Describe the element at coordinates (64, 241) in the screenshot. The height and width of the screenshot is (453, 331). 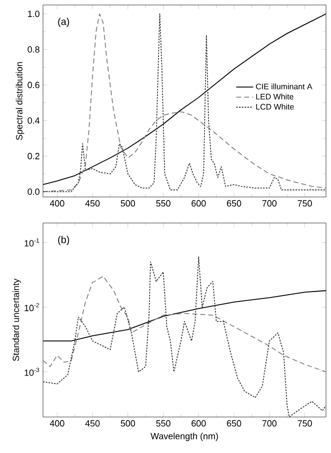
I see `annotation: (b)` at that location.